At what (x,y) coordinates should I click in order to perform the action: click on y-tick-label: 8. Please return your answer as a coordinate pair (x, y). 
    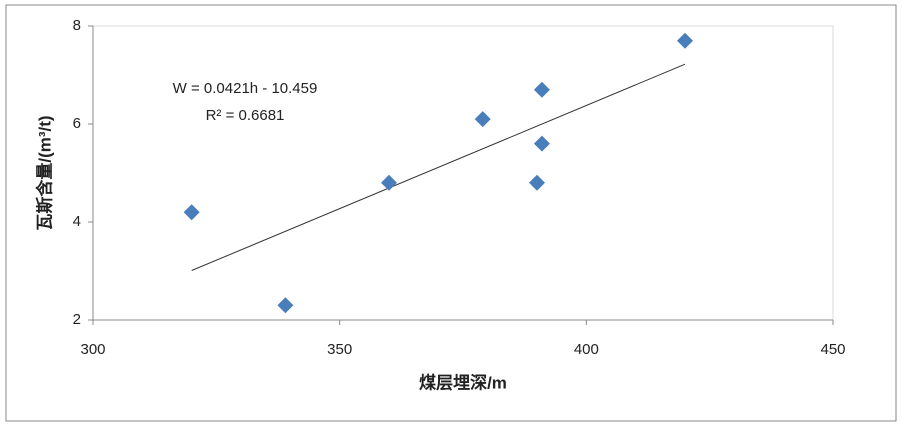
    Looking at the image, I should click on (77, 25).